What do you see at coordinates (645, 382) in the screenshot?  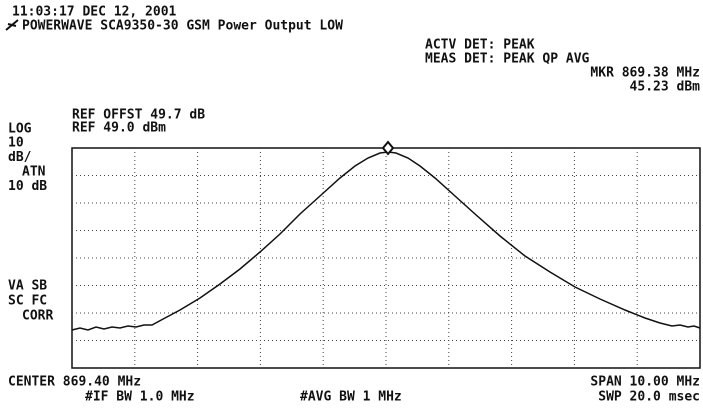 I see `span: SPAN 10.00 MHz` at bounding box center [645, 382].